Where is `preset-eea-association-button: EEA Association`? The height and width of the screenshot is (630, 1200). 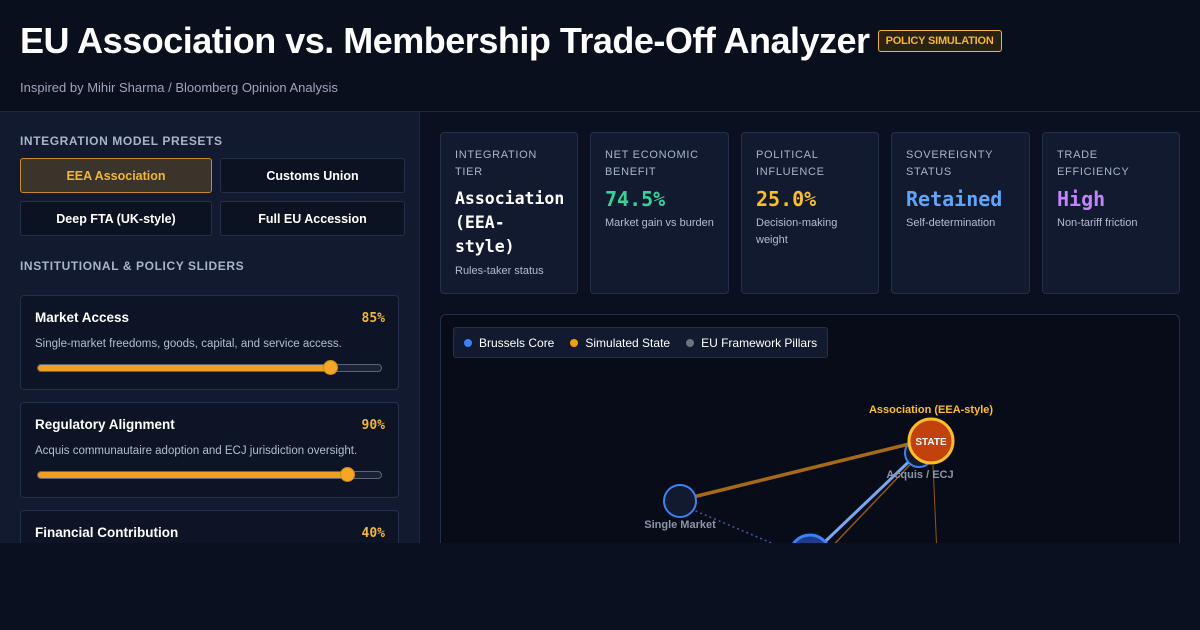
preset-eea-association-button: EEA Association is located at coordinates (116, 175).